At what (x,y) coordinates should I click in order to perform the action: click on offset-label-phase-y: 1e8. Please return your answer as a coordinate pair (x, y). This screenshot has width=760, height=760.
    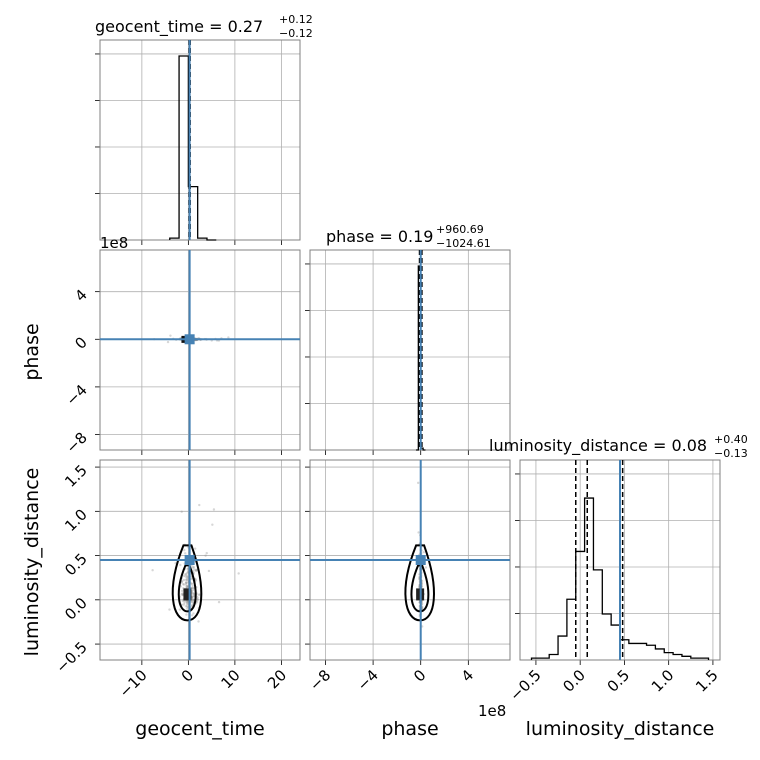
    Looking at the image, I should click on (114, 243).